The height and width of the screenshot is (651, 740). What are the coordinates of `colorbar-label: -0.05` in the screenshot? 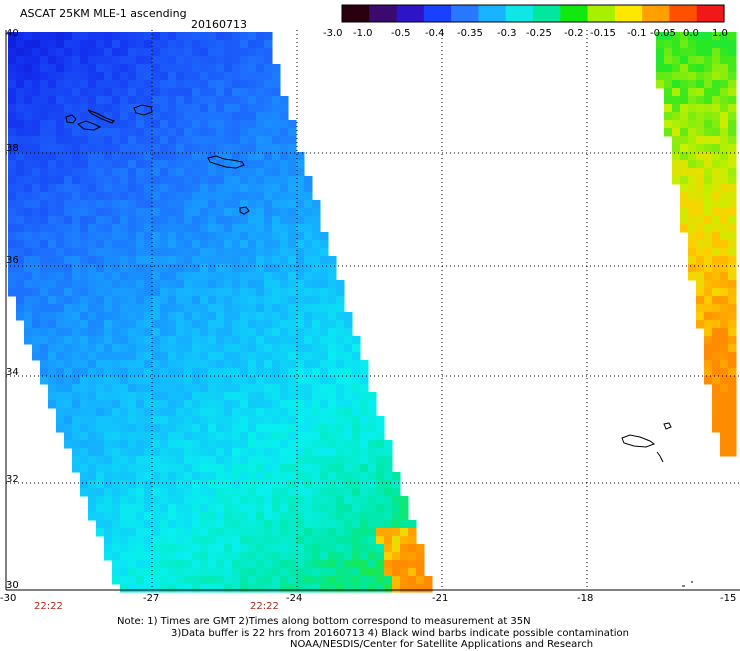 It's located at (663, 33).